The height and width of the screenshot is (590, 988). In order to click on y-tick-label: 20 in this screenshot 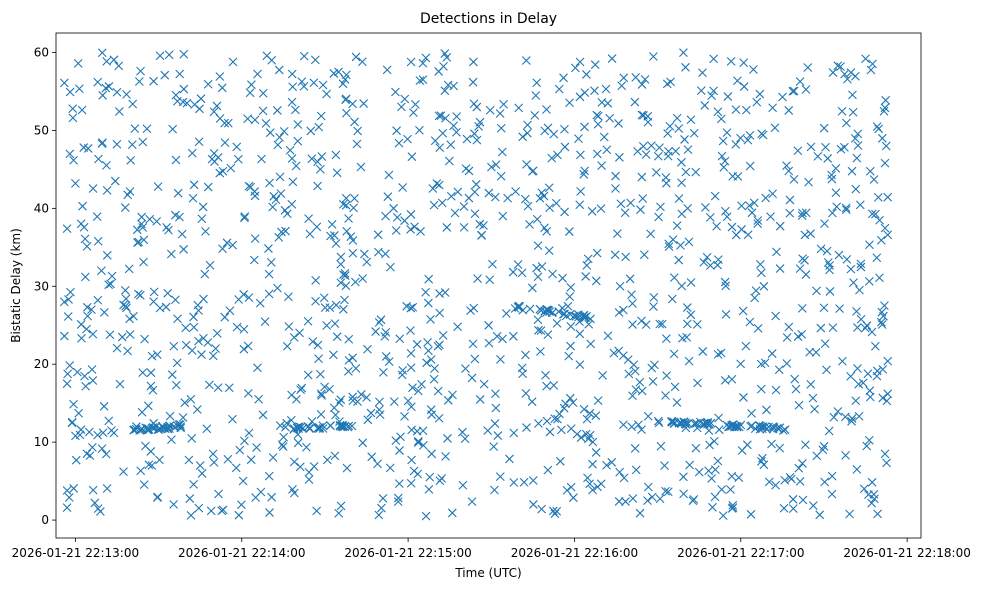, I will do `click(41, 364)`.